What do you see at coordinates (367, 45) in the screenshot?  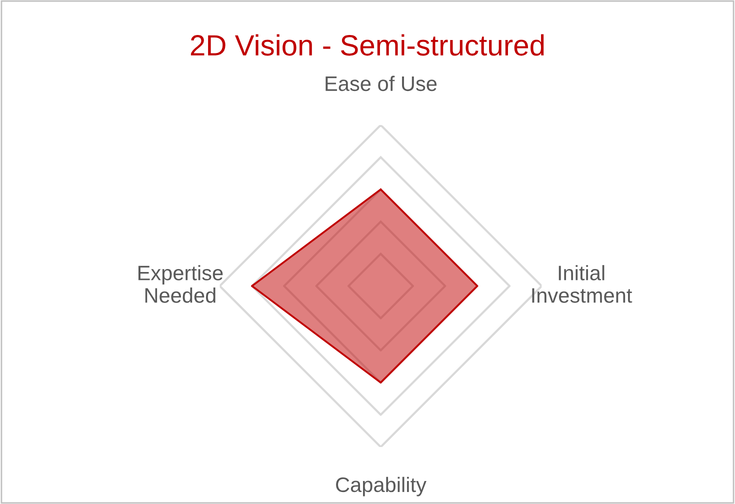 I see `chart-title: 2D Vision - Semi-structured` at bounding box center [367, 45].